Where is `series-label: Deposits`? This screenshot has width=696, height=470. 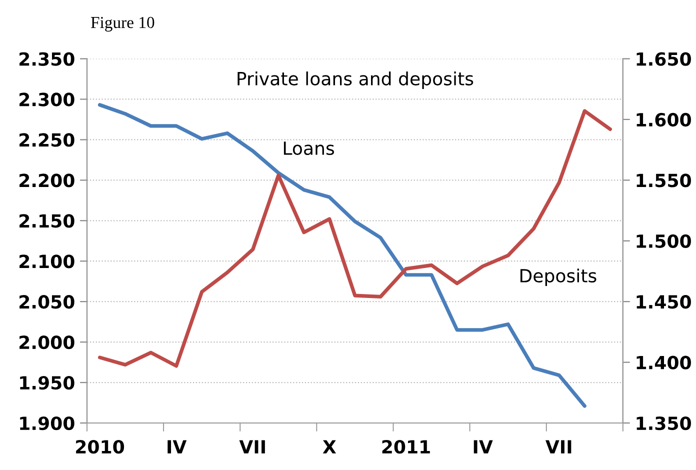
series-label: Deposits is located at coordinates (558, 277).